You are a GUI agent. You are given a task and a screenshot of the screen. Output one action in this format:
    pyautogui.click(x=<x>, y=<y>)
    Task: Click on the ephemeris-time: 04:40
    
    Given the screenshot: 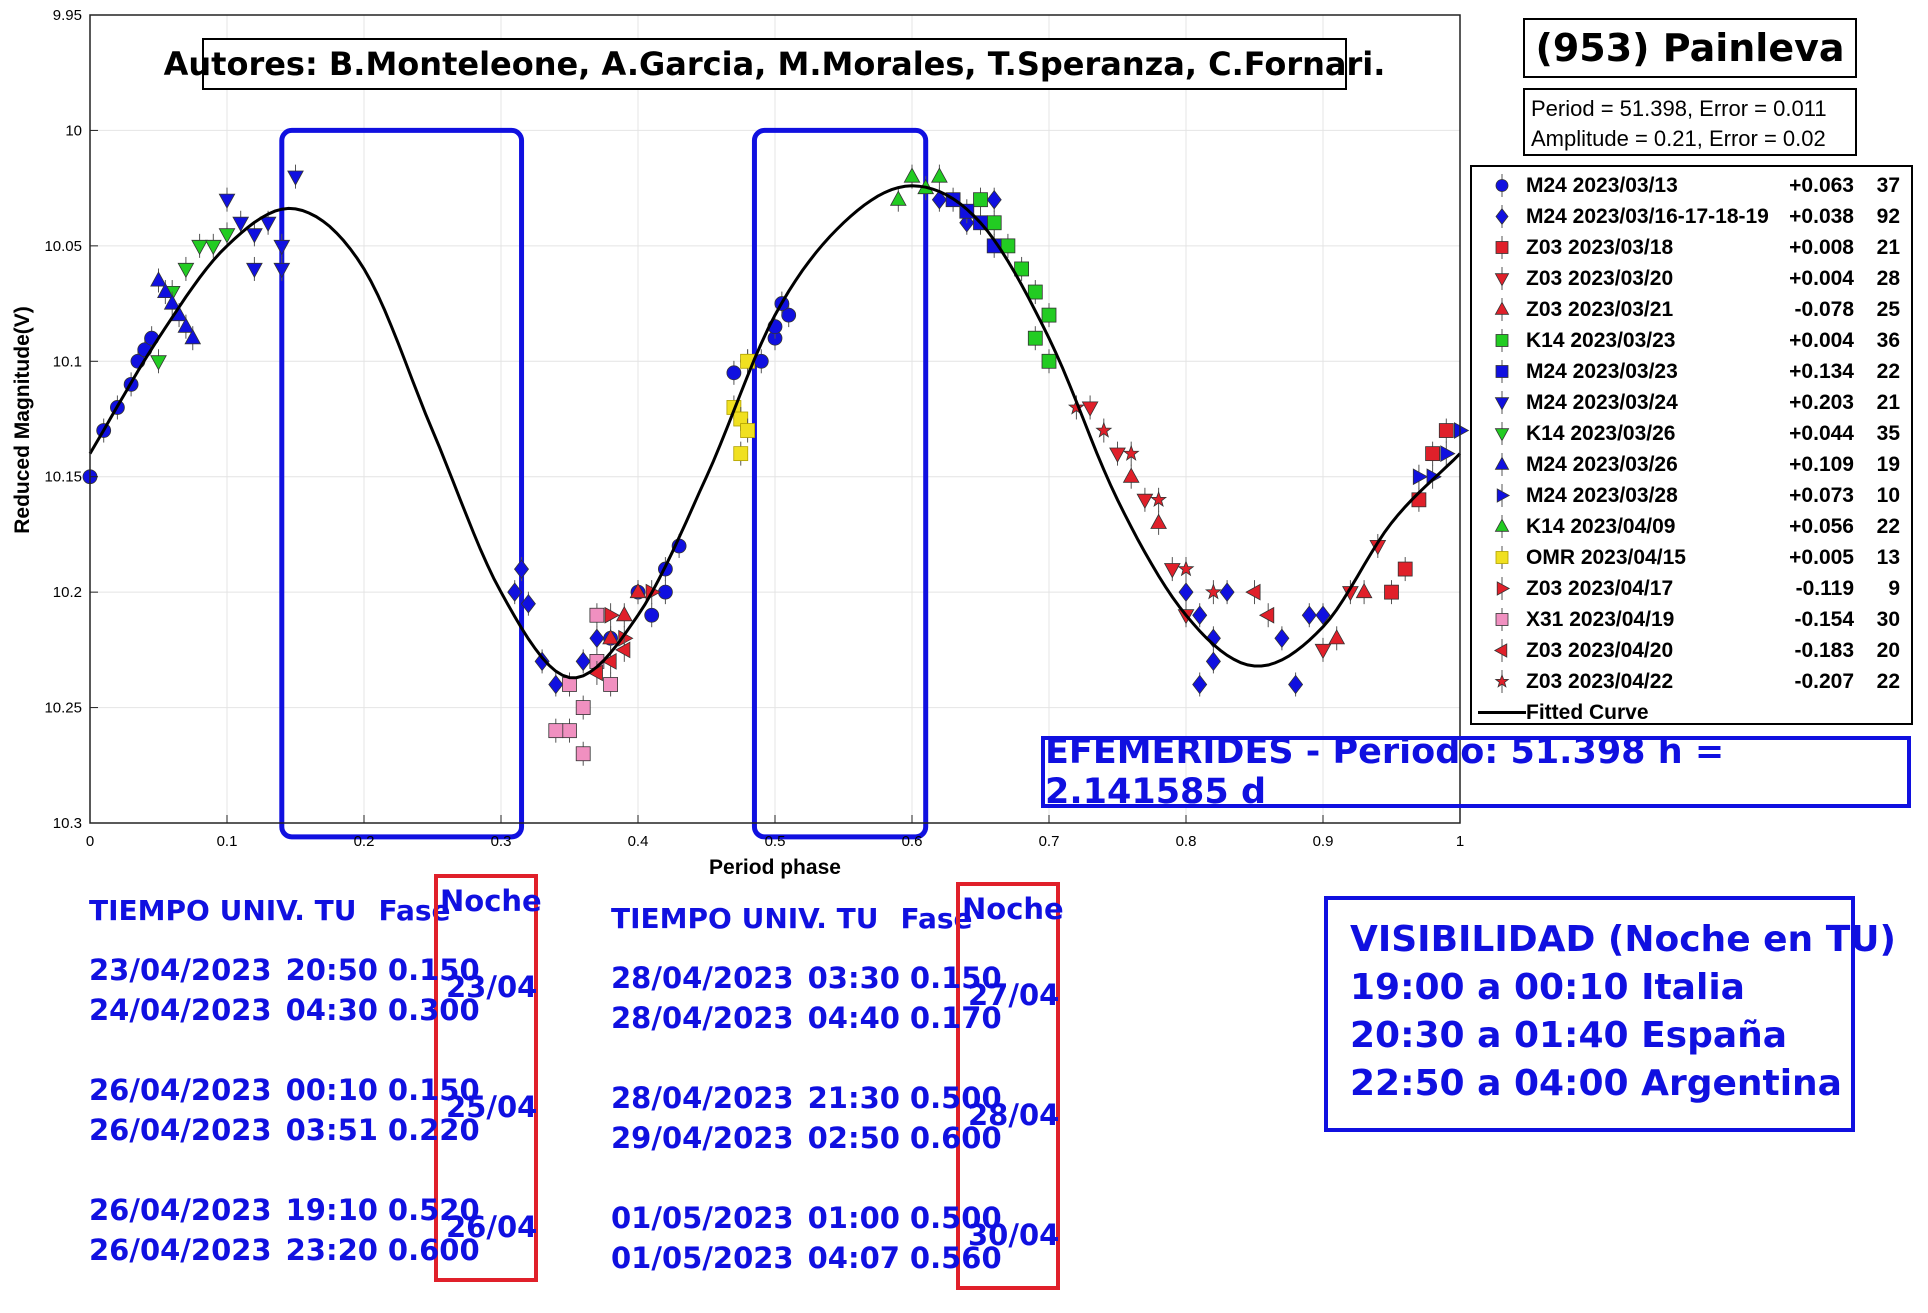 What is the action you would take?
    pyautogui.click(x=853, y=1018)
    